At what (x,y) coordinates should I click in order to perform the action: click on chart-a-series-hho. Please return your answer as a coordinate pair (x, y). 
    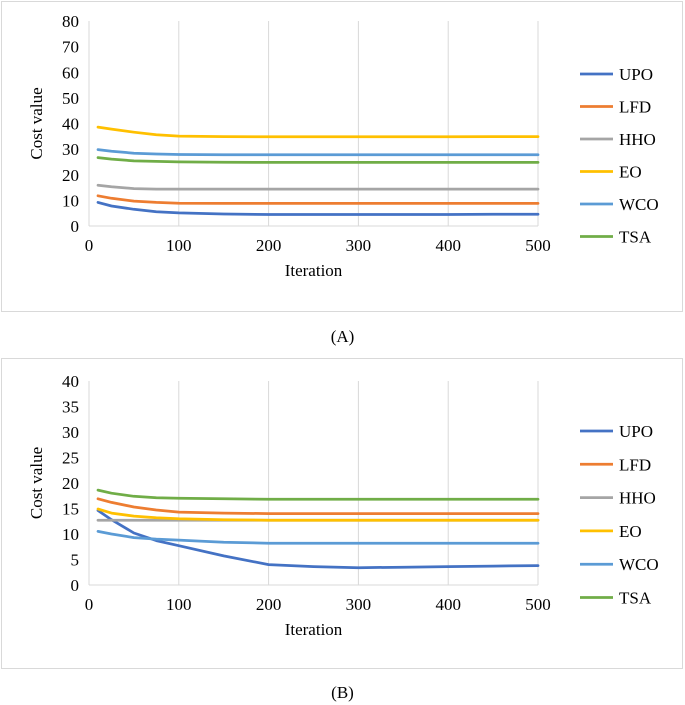
    Looking at the image, I should click on (318, 187).